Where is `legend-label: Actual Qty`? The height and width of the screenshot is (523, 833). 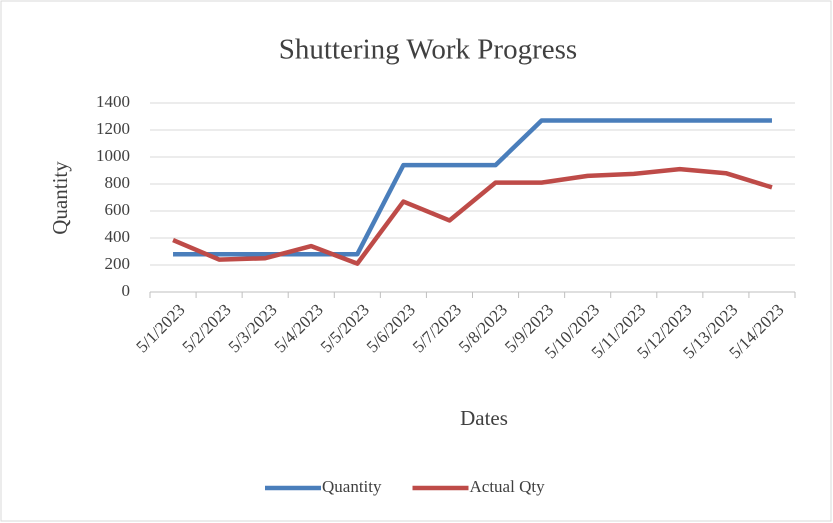 legend-label: Actual Qty is located at coordinates (508, 486).